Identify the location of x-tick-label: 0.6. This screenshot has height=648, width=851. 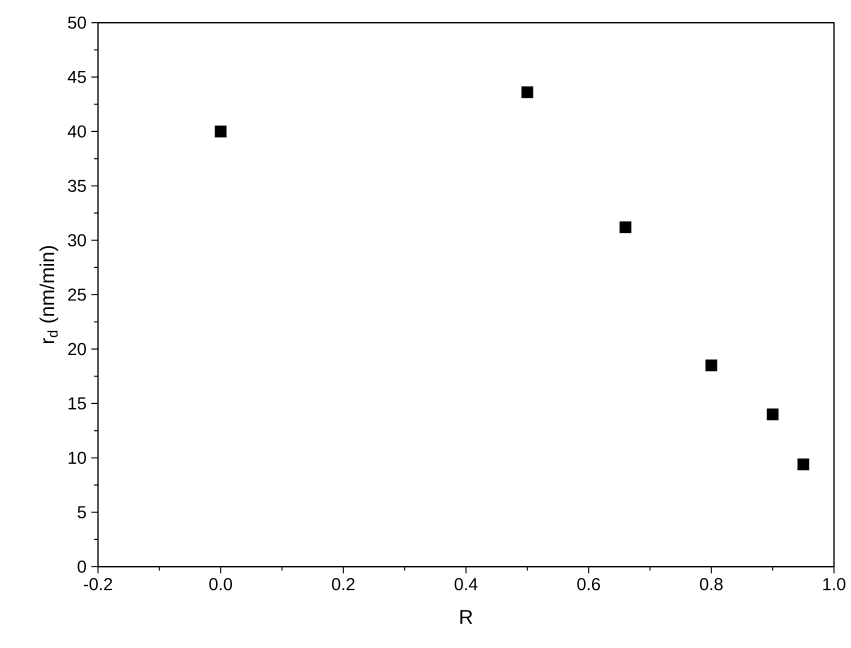
(588, 584).